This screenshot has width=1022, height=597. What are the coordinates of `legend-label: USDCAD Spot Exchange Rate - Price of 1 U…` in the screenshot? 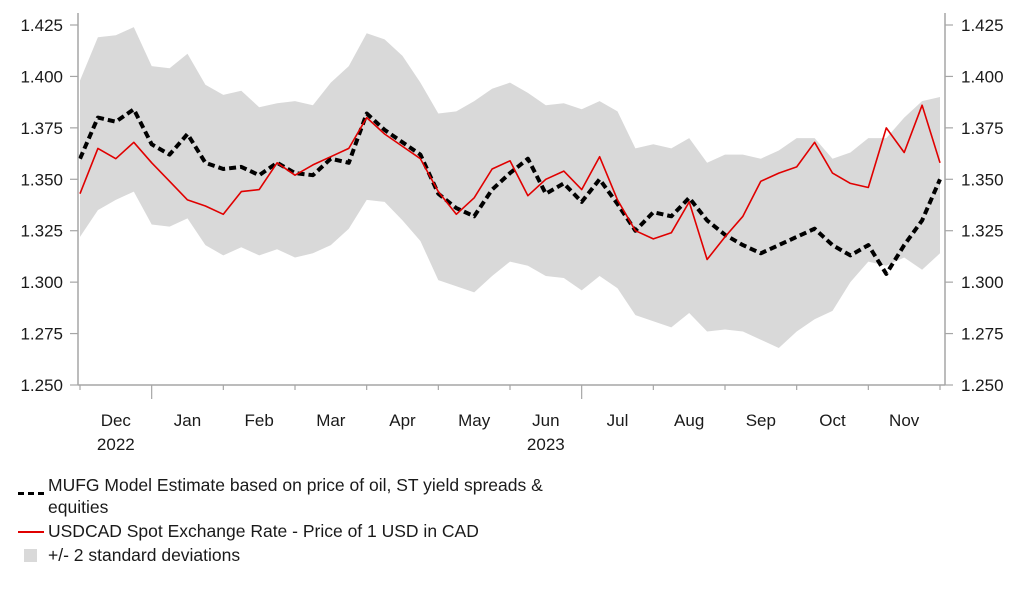 It's located at (263, 531).